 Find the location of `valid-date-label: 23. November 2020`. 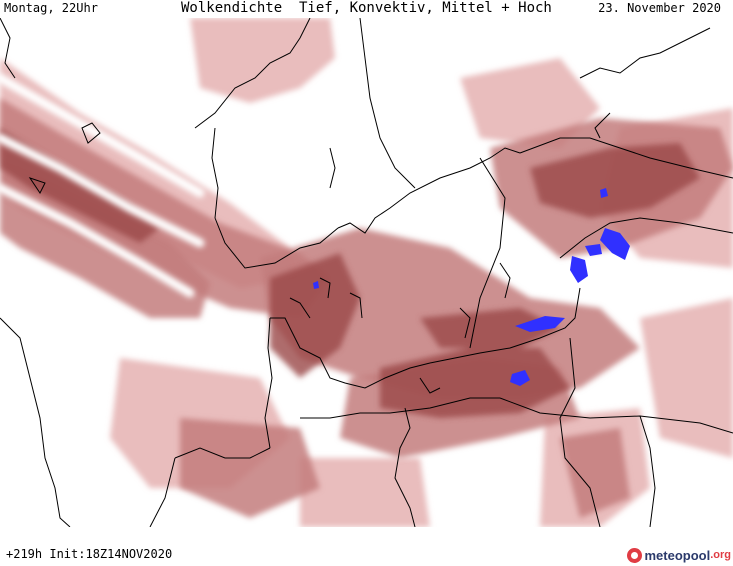

valid-date-label: 23. November 2020 is located at coordinates (659, 8).